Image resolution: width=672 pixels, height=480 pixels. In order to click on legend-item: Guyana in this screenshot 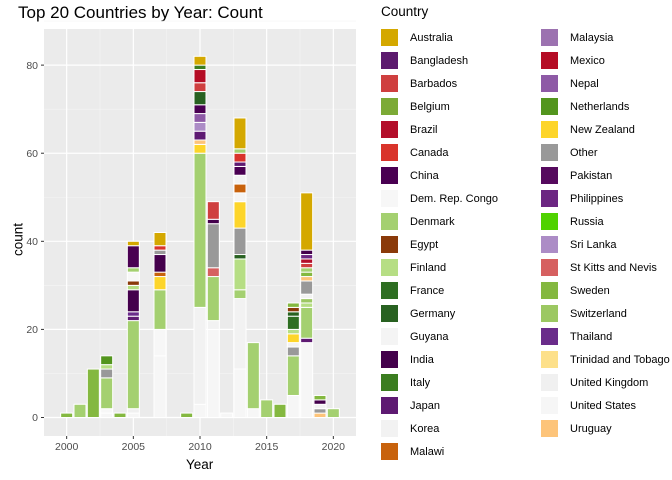, I will do `click(415, 336)`.